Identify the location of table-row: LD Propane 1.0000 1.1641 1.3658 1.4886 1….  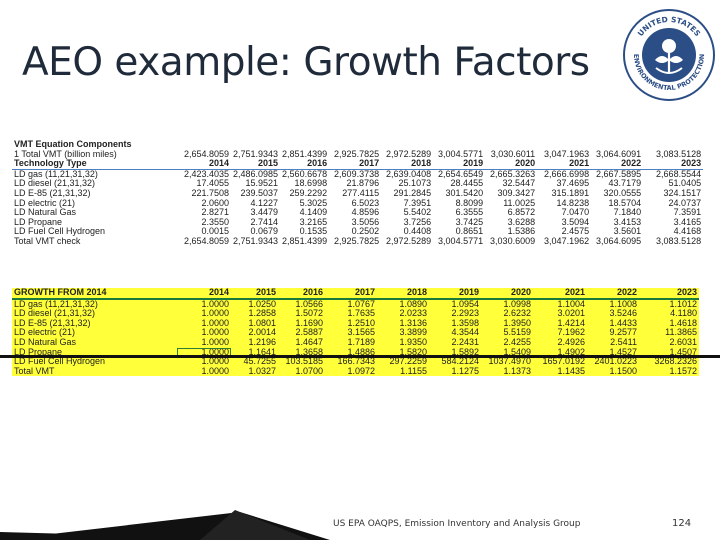
(355, 352).